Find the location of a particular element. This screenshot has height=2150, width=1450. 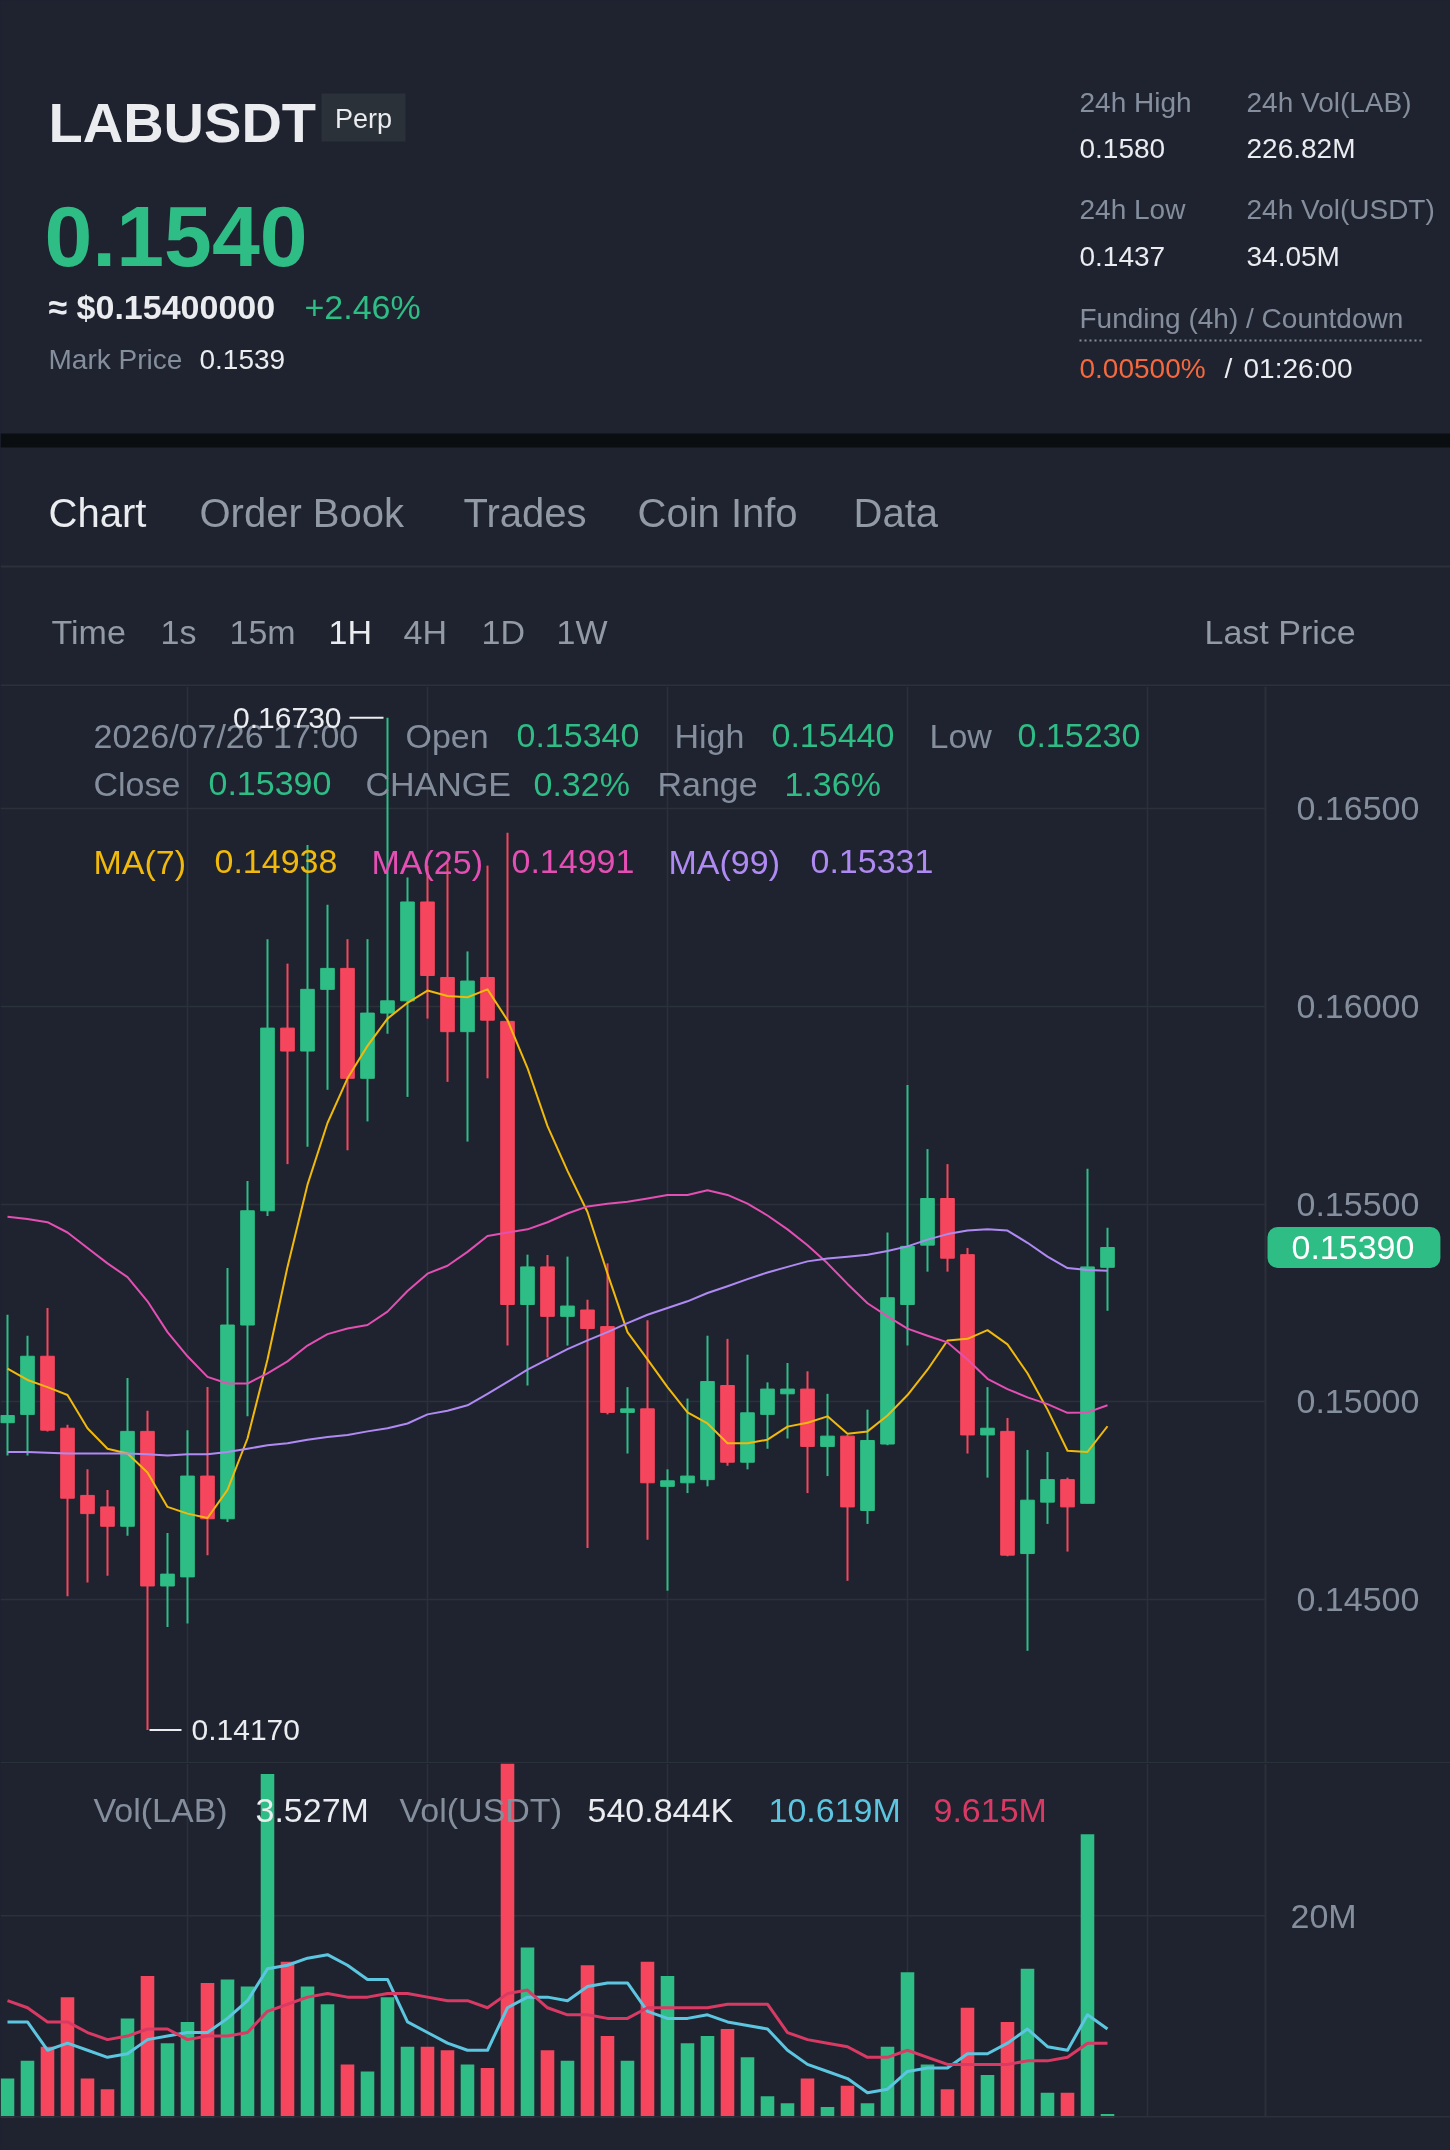

text: 0.1539 is located at coordinates (242, 359).